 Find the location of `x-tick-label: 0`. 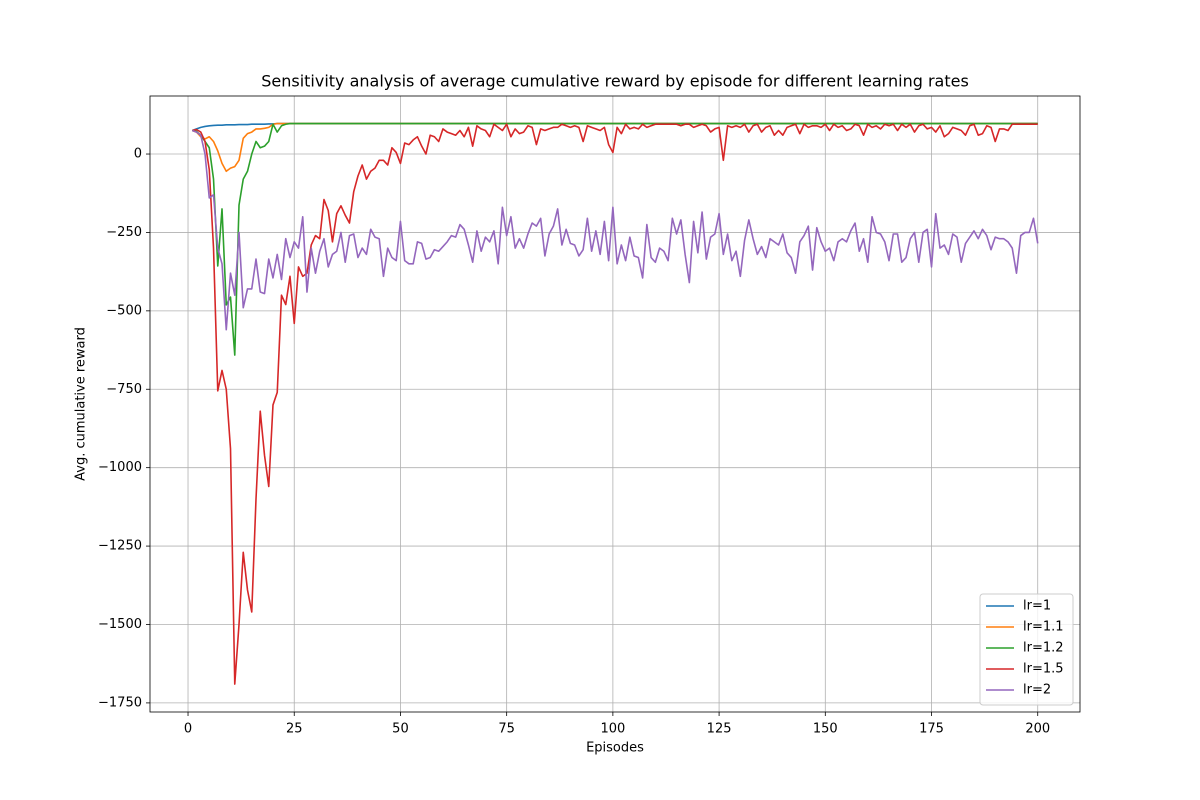

x-tick-label: 0 is located at coordinates (188, 729).